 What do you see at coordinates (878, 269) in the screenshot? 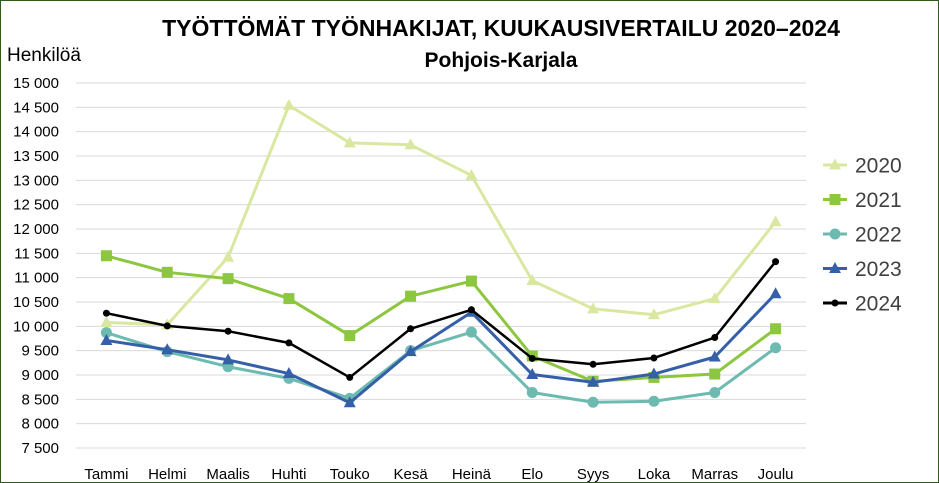
I see `legend-label-2023: 2023` at bounding box center [878, 269].